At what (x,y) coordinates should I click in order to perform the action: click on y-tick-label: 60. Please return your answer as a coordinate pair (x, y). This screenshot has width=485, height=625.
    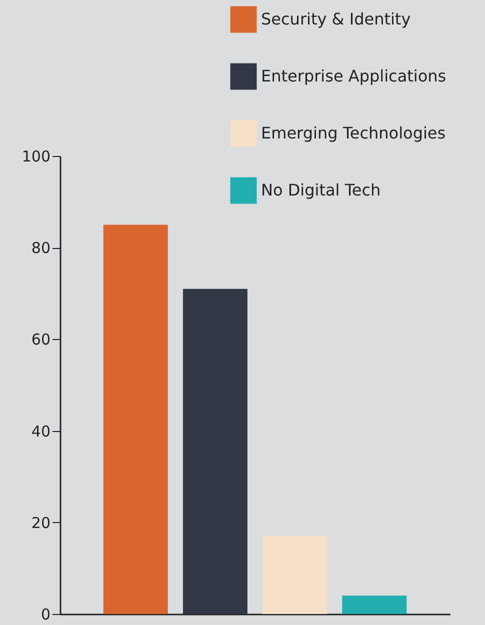
    Looking at the image, I should click on (40, 339).